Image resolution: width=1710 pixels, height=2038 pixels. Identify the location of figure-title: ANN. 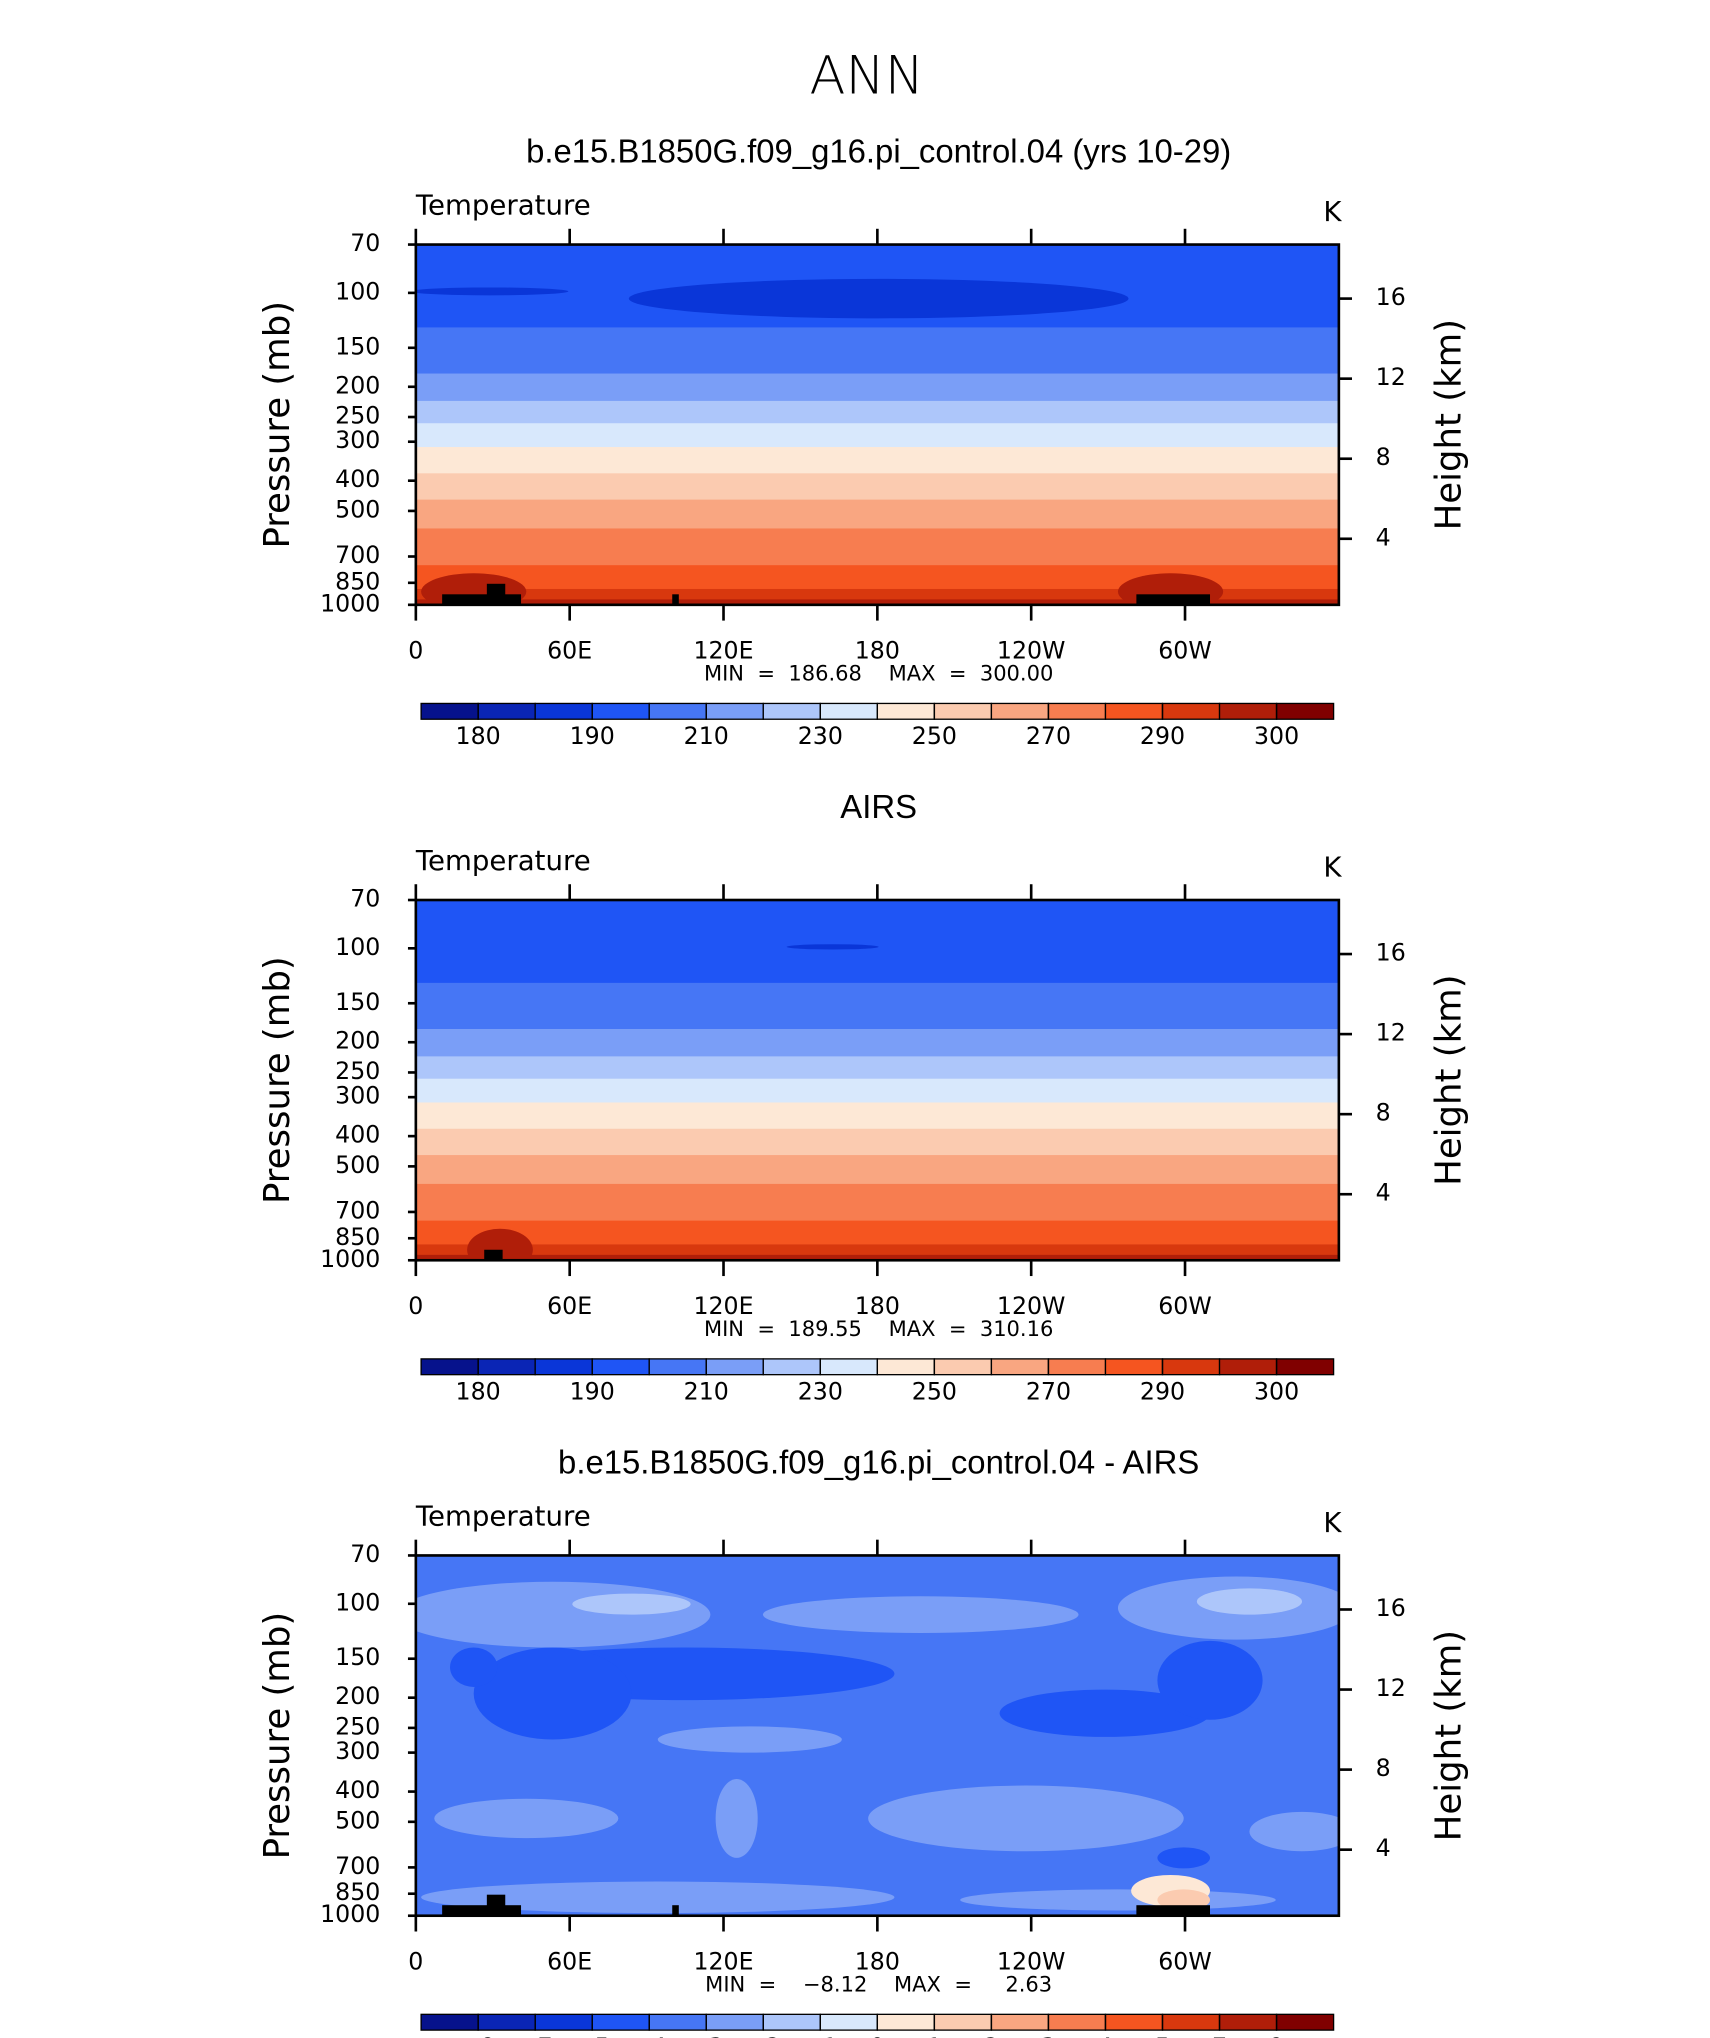
(867, 76).